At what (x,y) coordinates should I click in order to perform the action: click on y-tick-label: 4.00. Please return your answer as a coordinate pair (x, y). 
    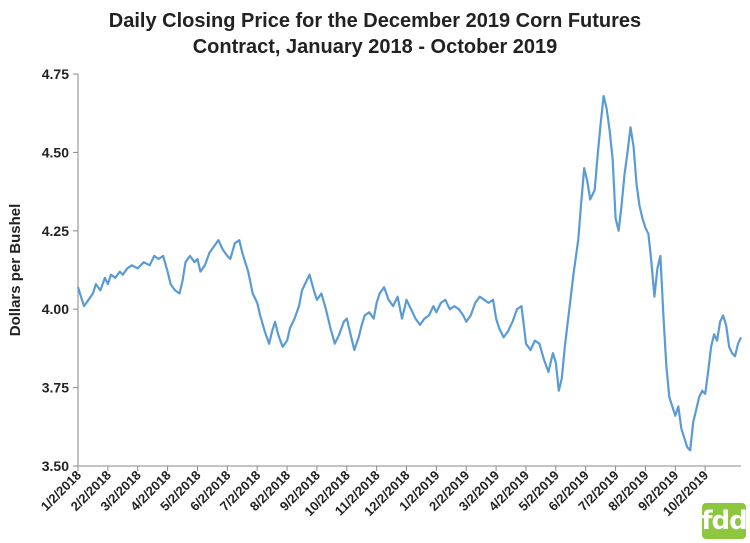
    Looking at the image, I should click on (55, 309).